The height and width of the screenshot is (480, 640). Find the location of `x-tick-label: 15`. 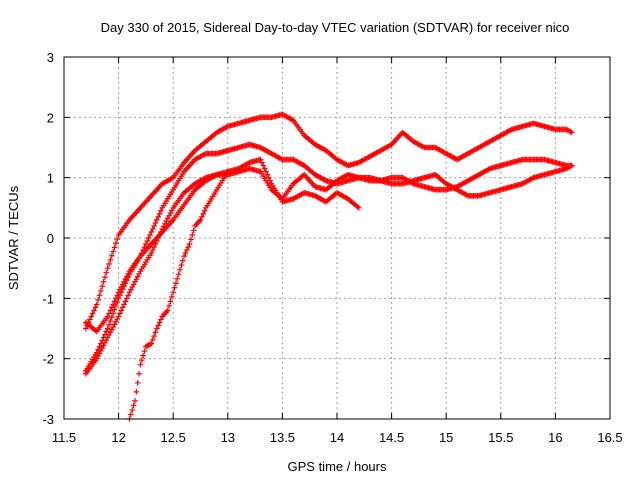

x-tick-label: 15 is located at coordinates (446, 437).